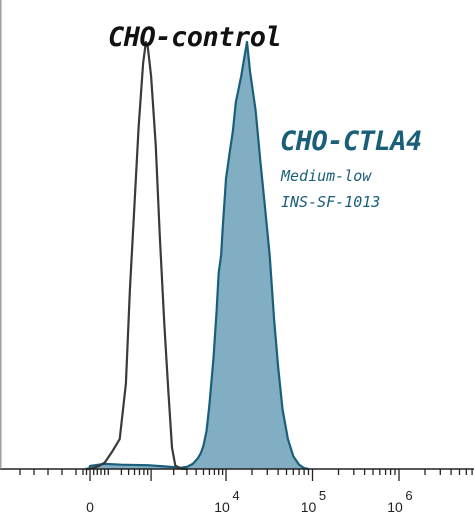 This screenshot has width=474, height=515. Describe the element at coordinates (331, 202) in the screenshot. I see `series-sublabel-catalog-number: INS-SF-1013` at that location.